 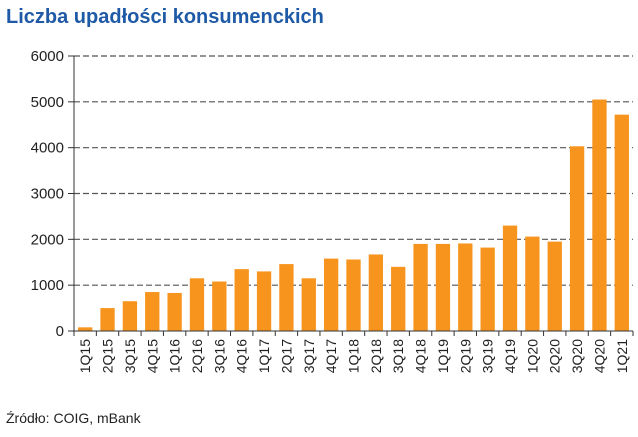 What do you see at coordinates (107, 319) in the screenshot?
I see `bar-2Q15` at bounding box center [107, 319].